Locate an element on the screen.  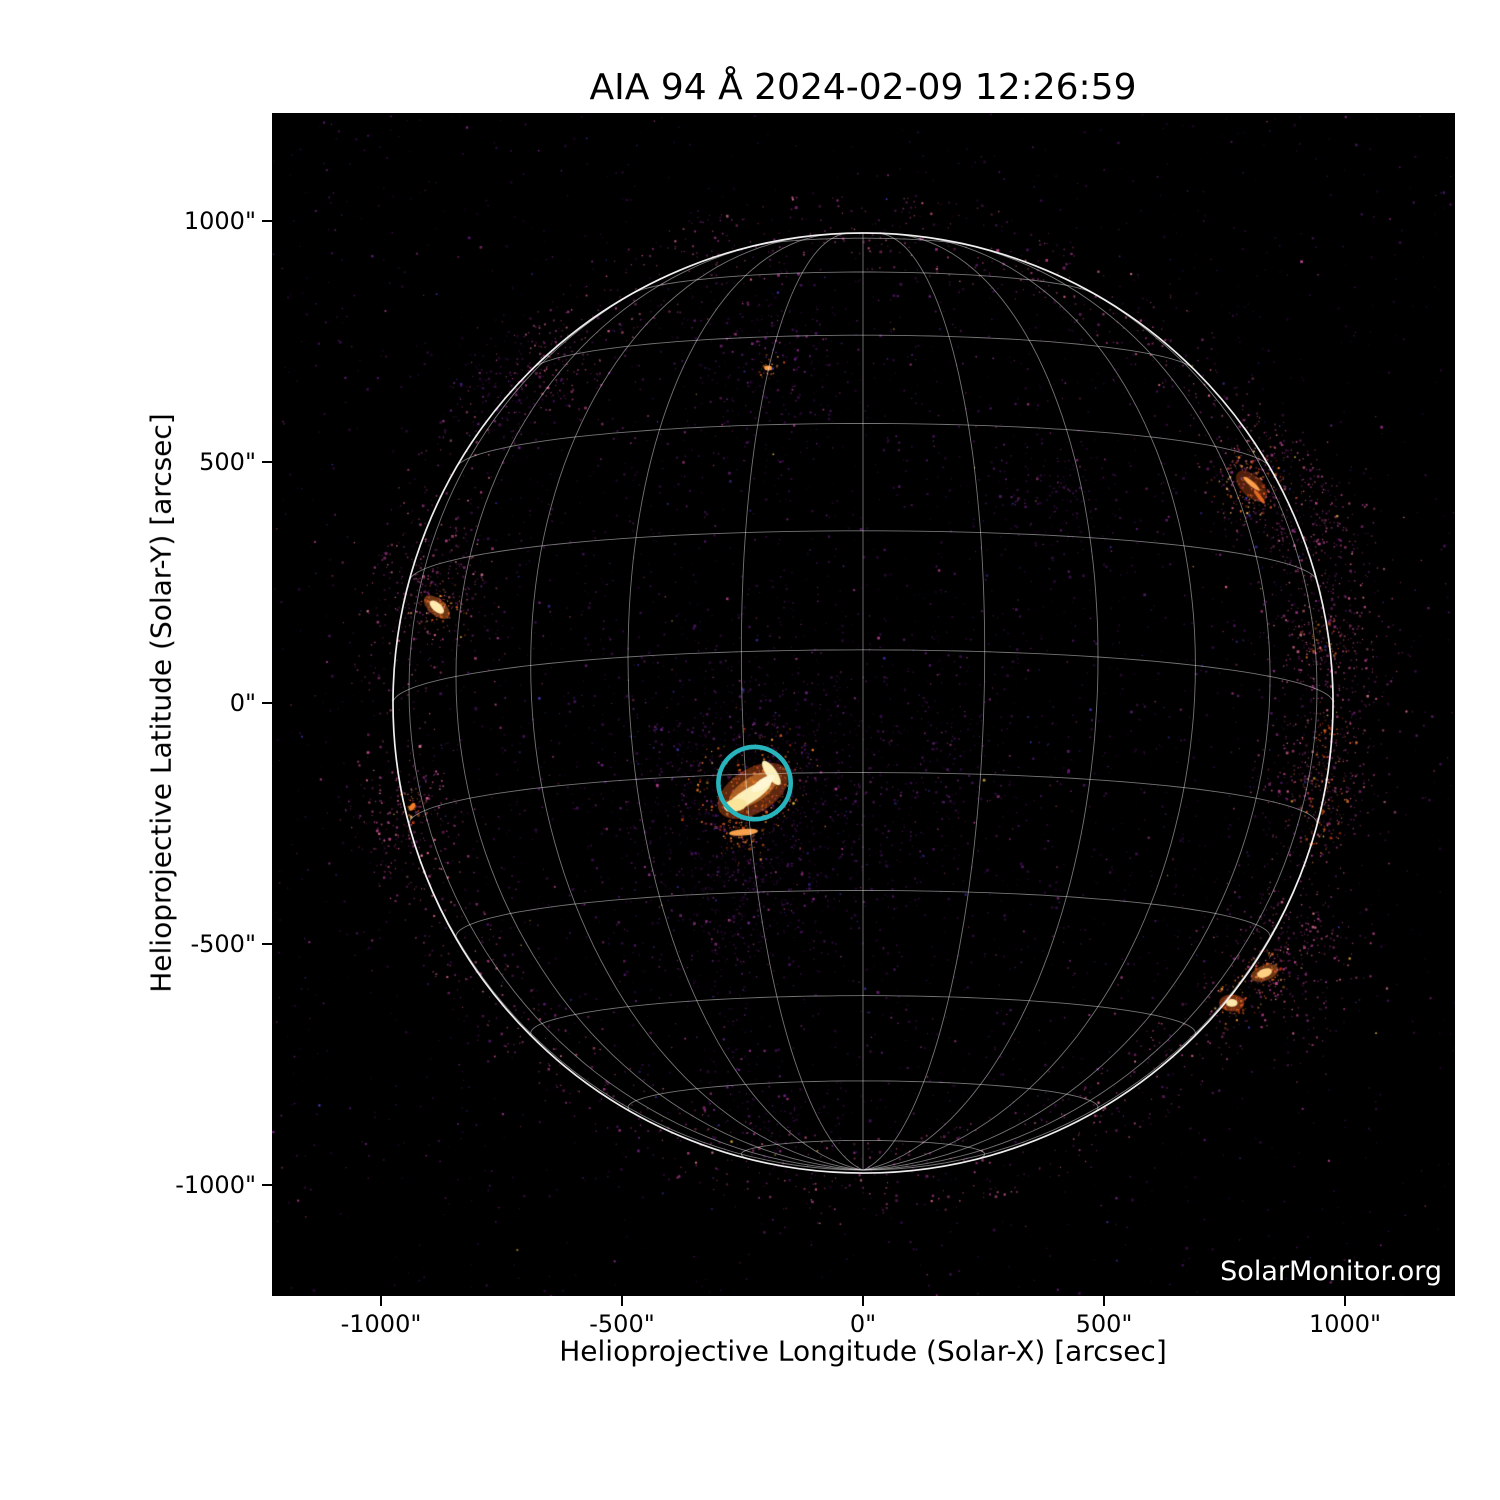
x-tick-label: 500" is located at coordinates (1104, 1324).